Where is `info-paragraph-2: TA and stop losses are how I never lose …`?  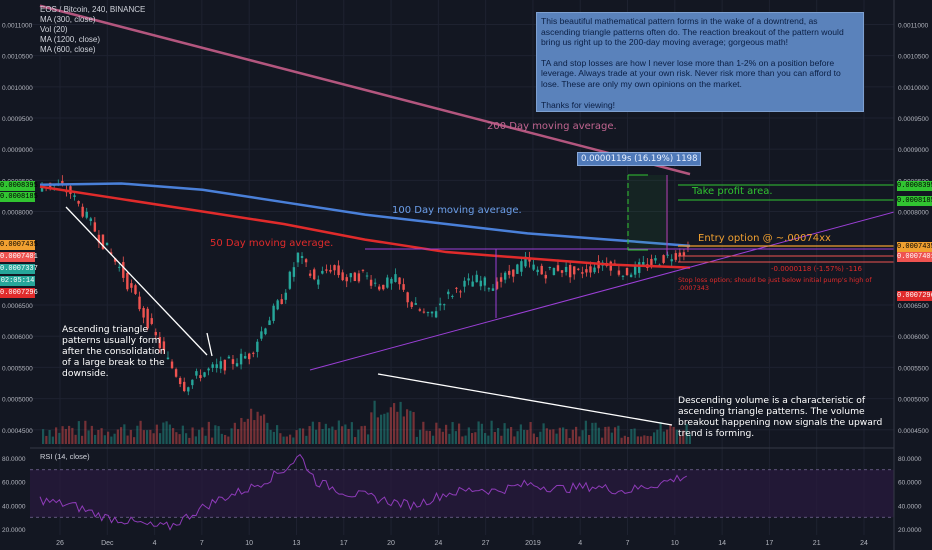 info-paragraph-2: TA and stop losses are how I never lose … is located at coordinates (691, 73).